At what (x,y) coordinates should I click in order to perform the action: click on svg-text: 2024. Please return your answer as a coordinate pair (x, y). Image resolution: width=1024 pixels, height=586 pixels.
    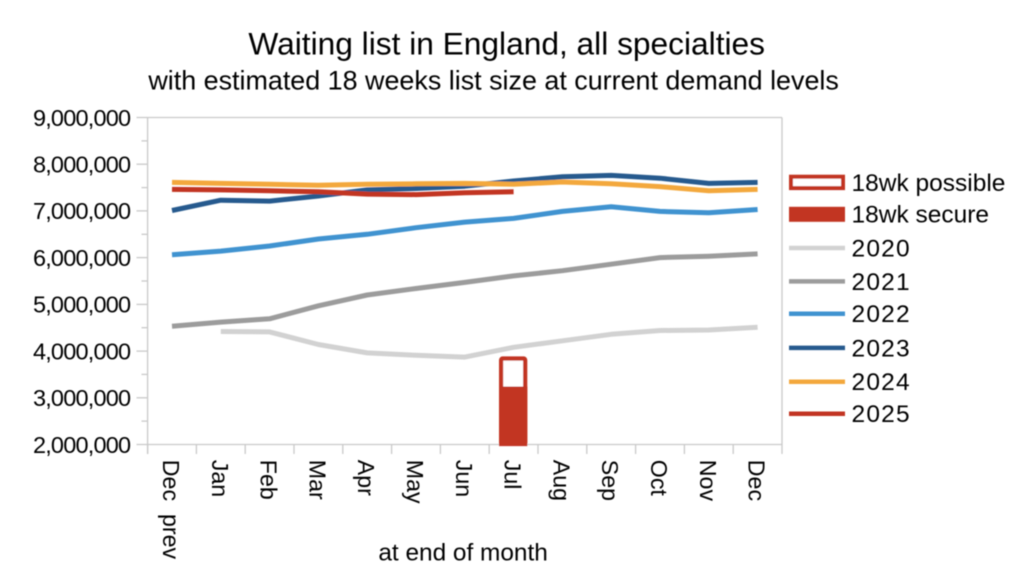
    Looking at the image, I should click on (881, 382).